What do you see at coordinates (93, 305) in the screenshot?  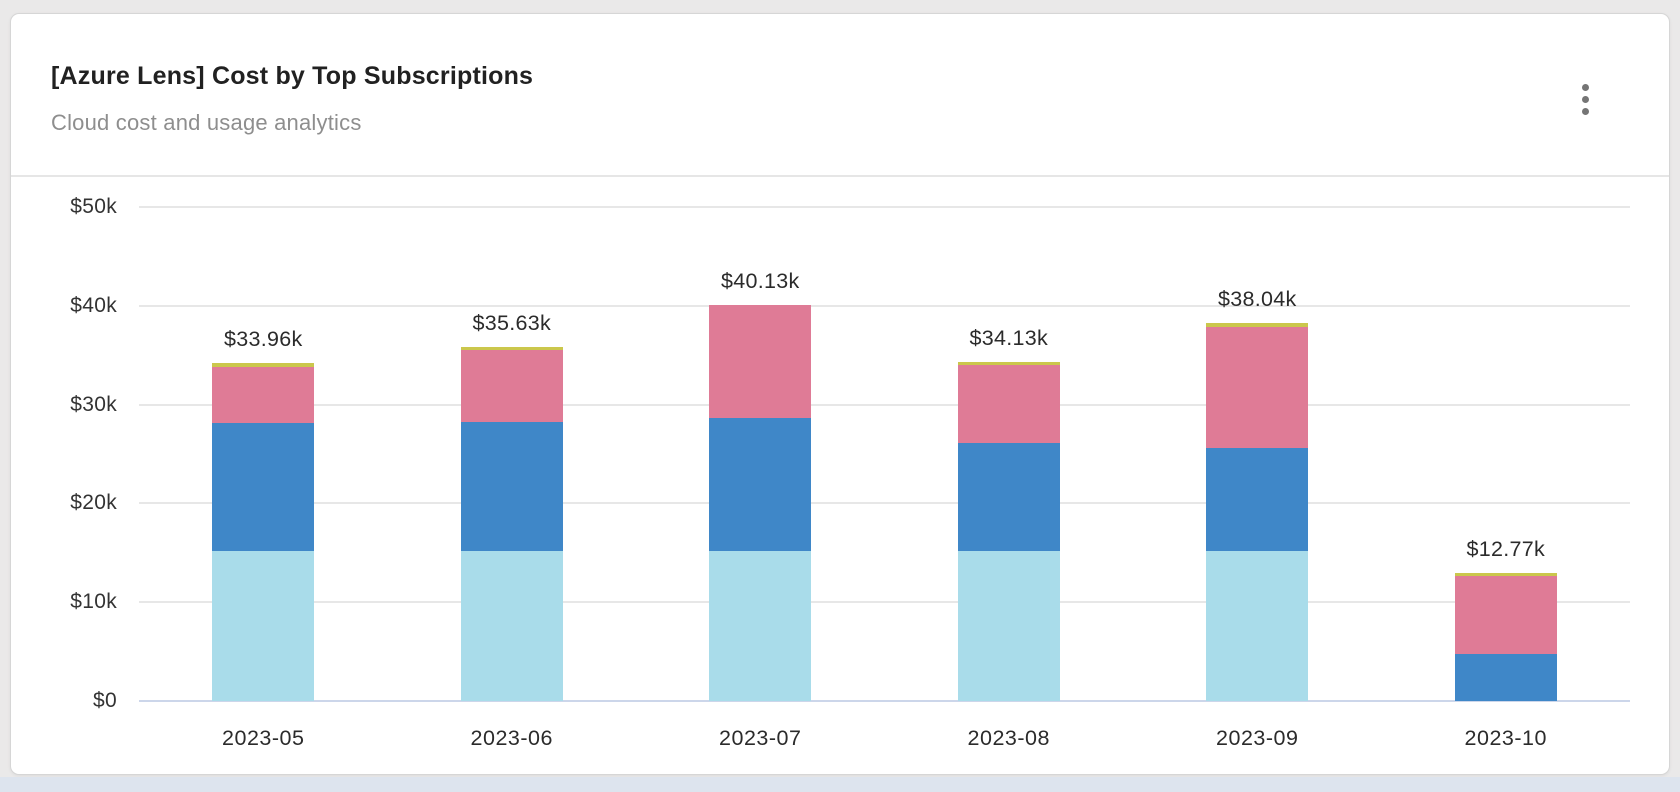 I see `y-axis-tick-label: $40k` at bounding box center [93, 305].